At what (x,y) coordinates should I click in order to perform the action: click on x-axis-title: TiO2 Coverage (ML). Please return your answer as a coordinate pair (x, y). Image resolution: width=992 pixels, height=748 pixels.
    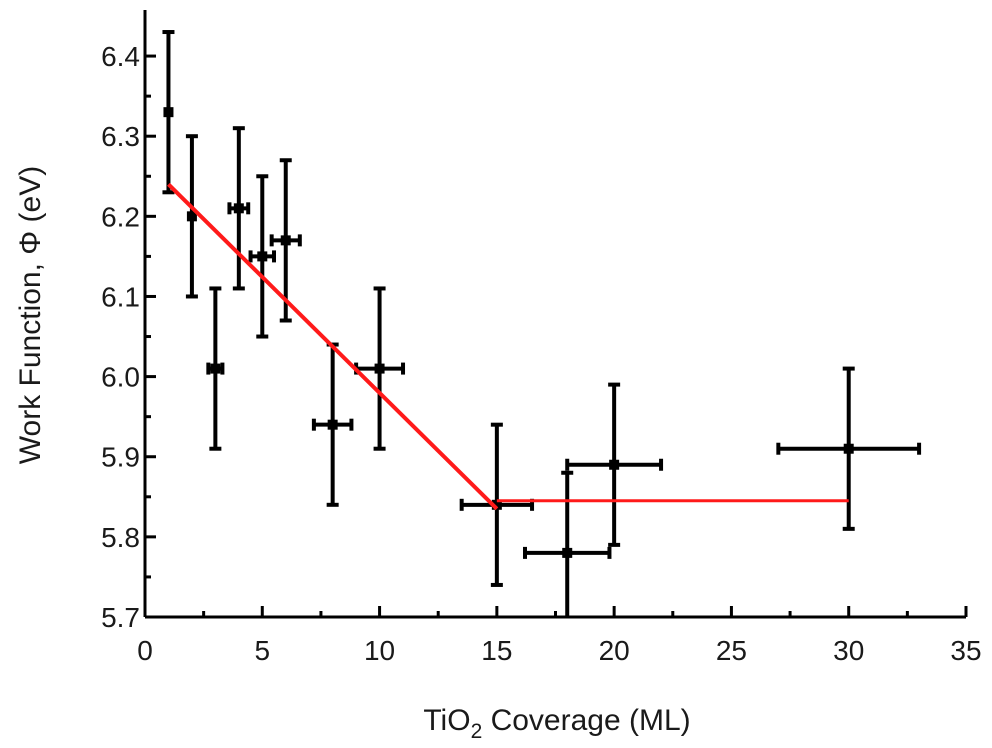
    Looking at the image, I should click on (556, 723).